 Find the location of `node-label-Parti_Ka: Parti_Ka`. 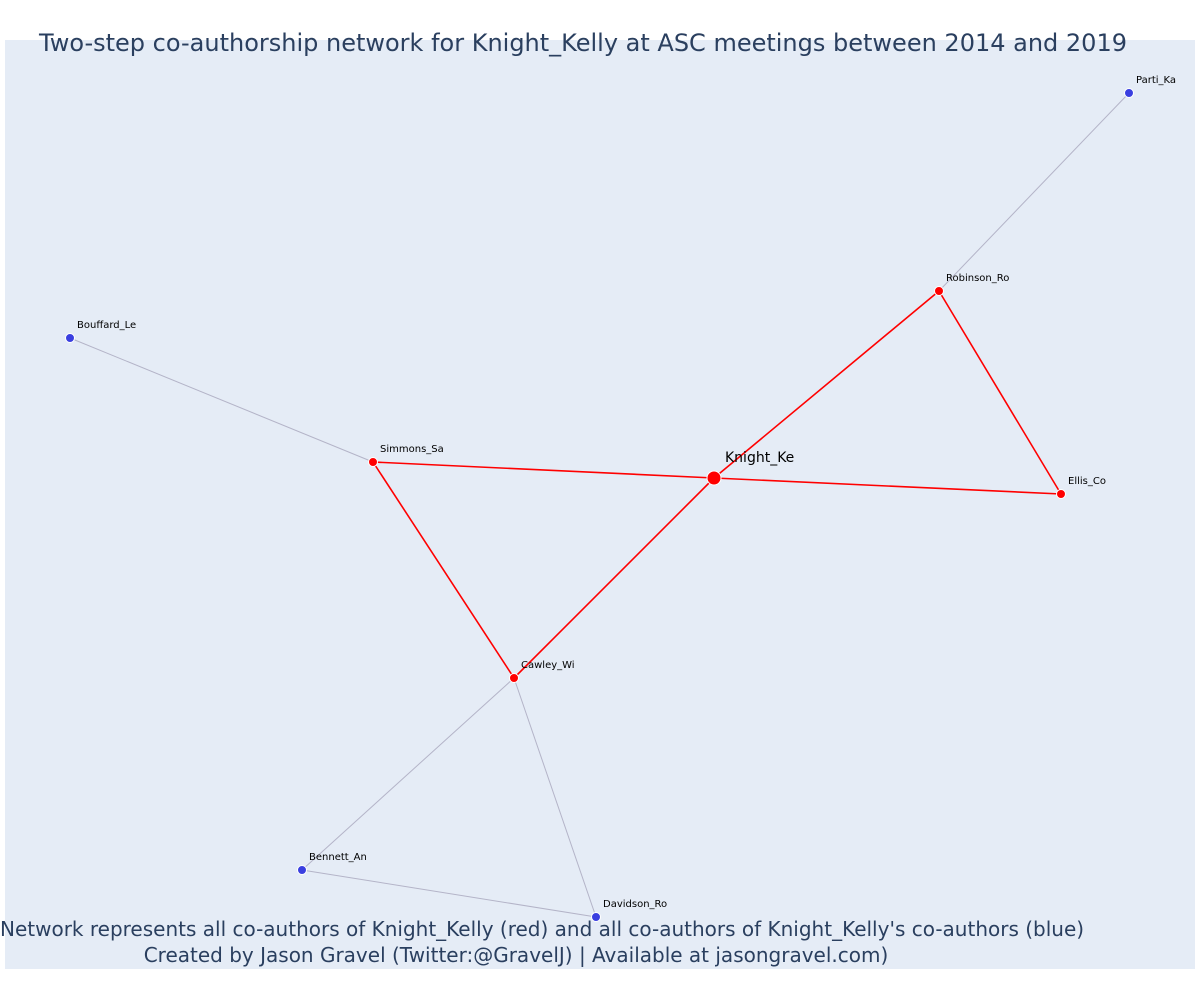

node-label-Parti_Ka: Parti_Ka is located at coordinates (1156, 80).